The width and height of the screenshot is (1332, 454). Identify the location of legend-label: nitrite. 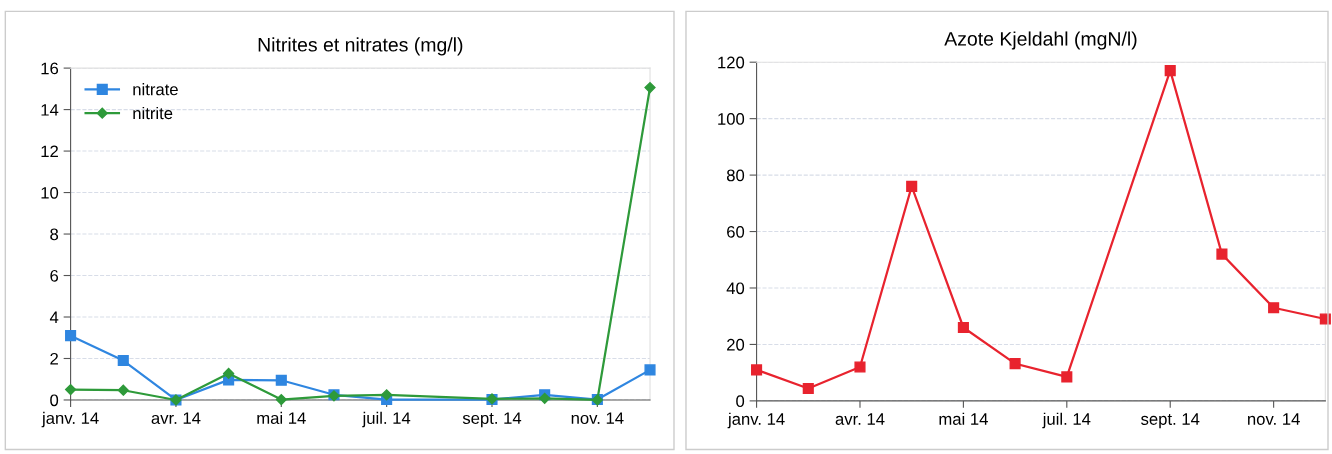
(153, 113).